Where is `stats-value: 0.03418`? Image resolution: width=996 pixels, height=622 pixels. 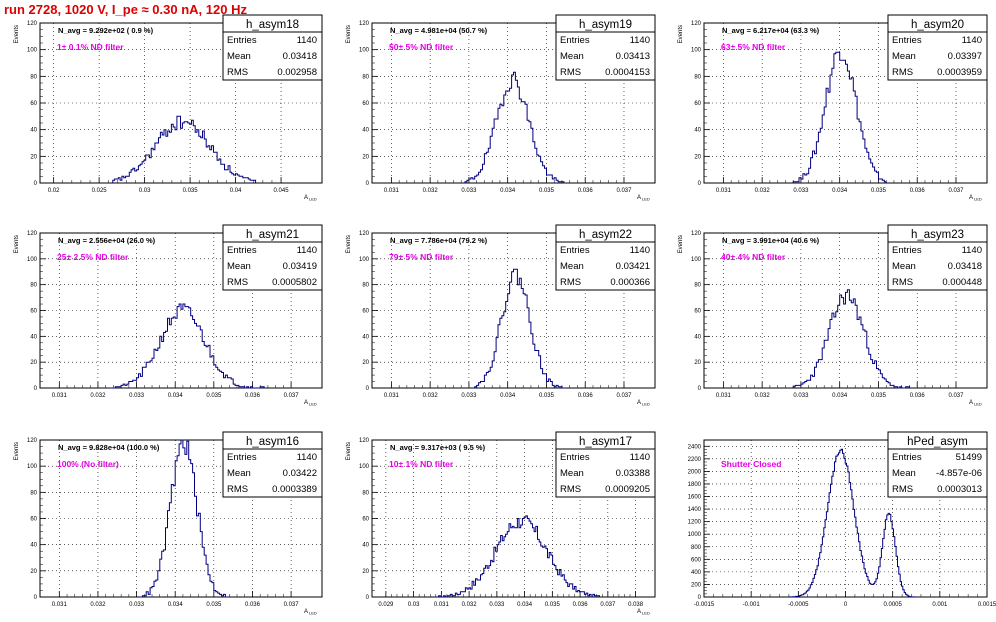
stats-value: 0.03418 is located at coordinates (965, 266).